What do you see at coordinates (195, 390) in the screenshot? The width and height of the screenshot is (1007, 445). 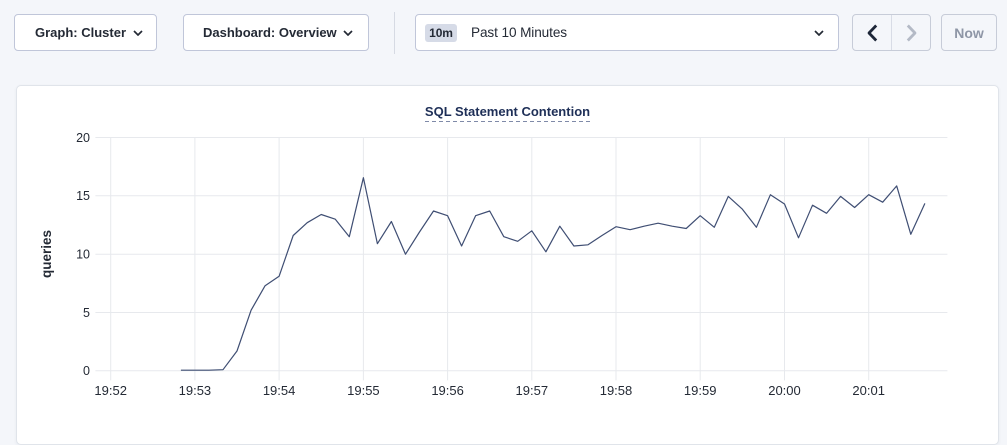 I see `svg-text: 19:53` at bounding box center [195, 390].